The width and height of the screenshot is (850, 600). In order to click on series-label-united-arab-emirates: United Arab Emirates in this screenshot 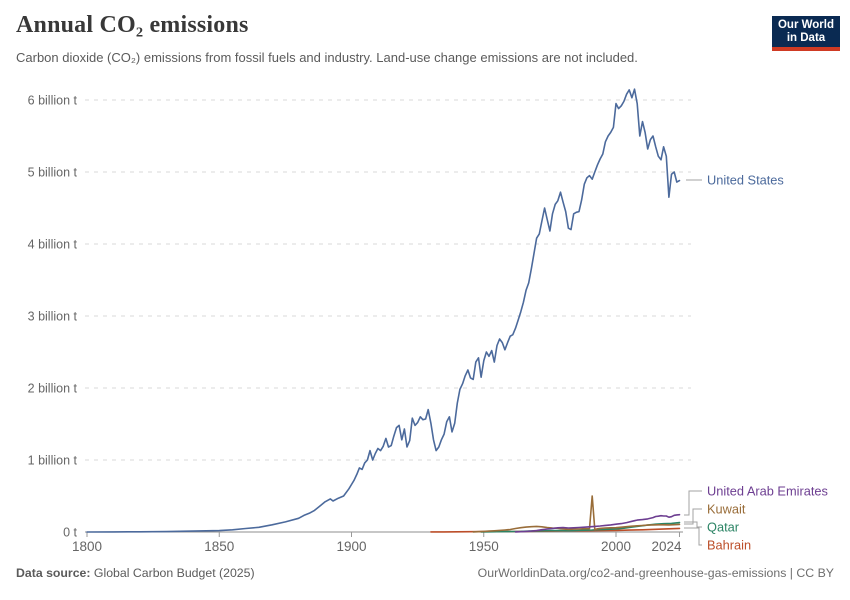, I will do `click(767, 491)`.